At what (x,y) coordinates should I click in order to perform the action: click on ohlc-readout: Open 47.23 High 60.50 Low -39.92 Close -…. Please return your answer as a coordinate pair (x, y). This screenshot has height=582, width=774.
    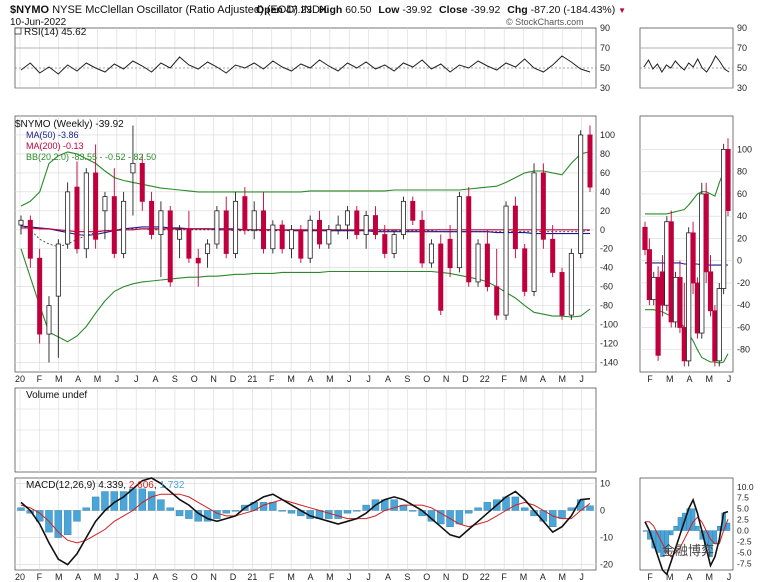
    Looking at the image, I should click on (441, 10).